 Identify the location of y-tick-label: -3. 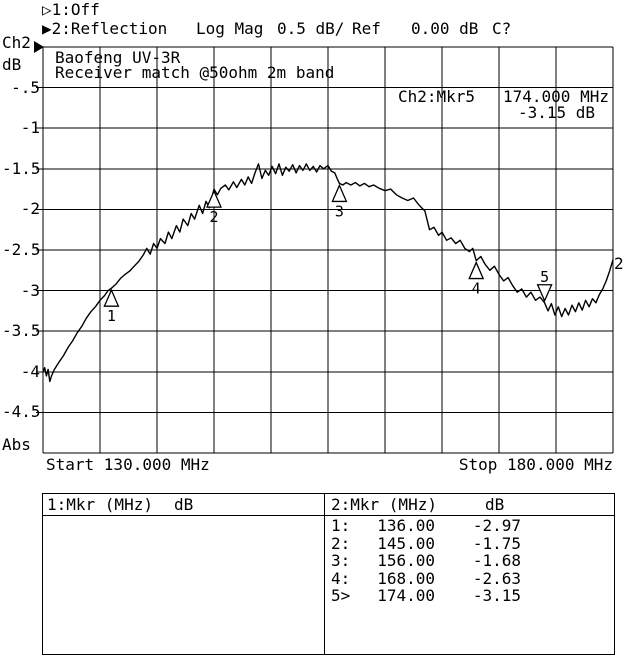
(30, 290).